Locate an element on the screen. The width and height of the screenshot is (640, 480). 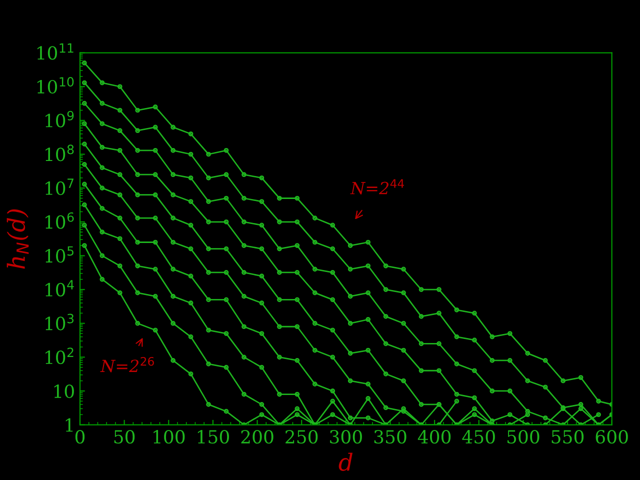
x-tick-label: 300 is located at coordinates (346, 437).